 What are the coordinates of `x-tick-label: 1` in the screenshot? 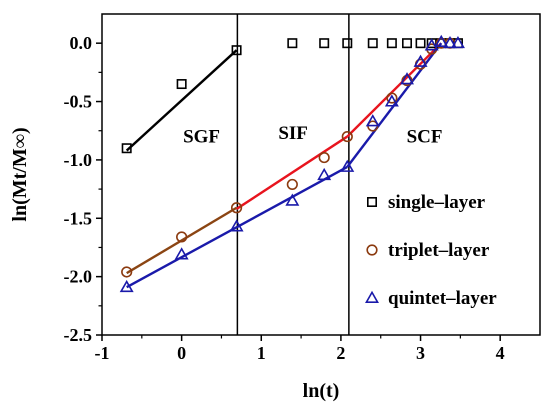 It's located at (261, 353).